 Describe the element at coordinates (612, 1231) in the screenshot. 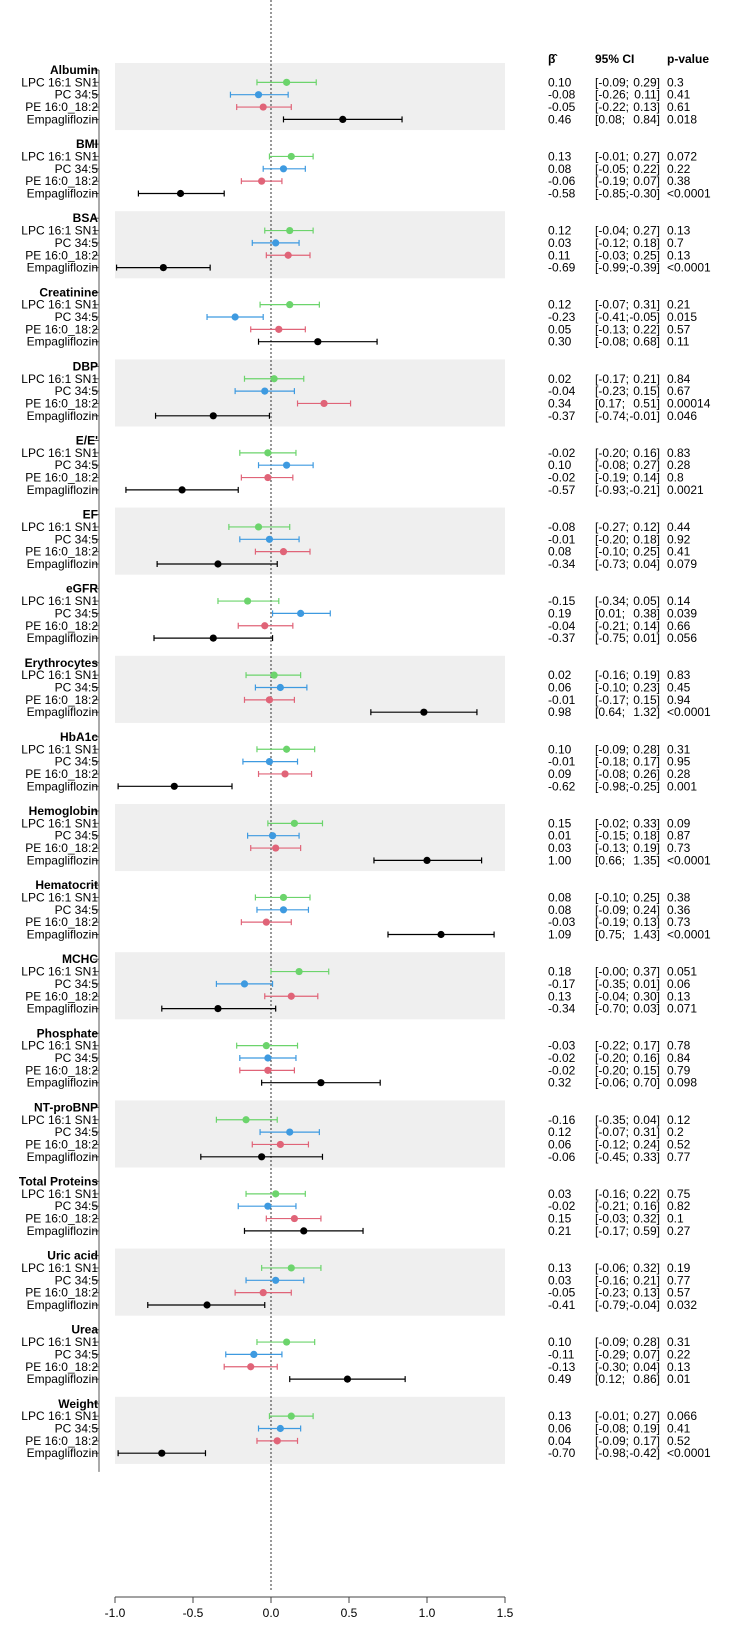

I see `ci-low-value: [-0.17;` at that location.